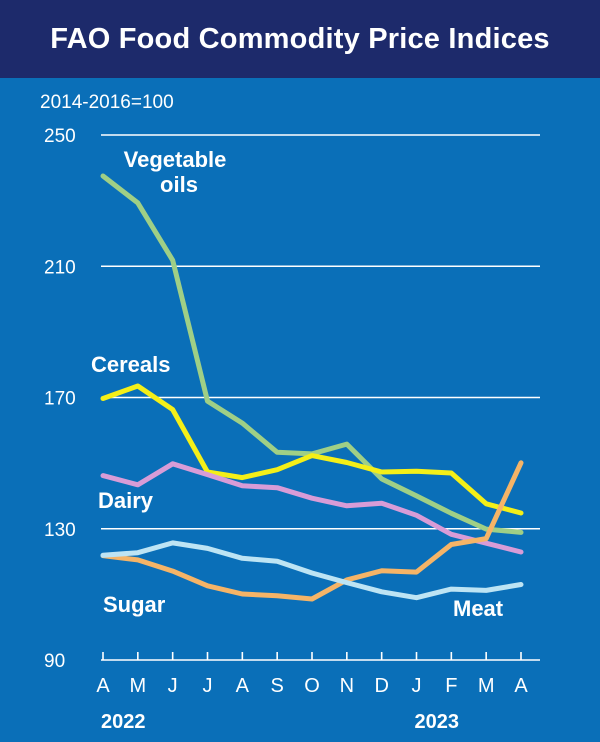  I want to click on series-line-sugar, so click(312, 531).